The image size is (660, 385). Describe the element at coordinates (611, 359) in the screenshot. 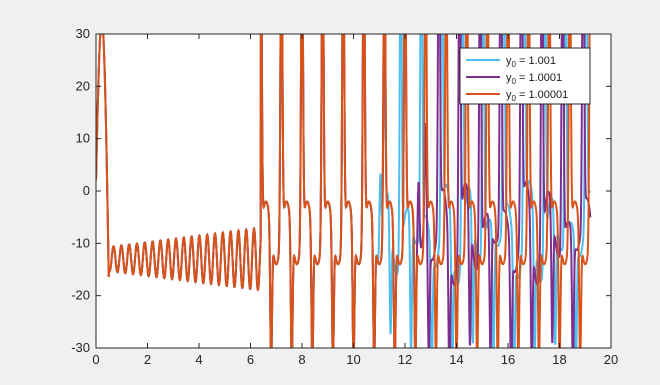

I see `x-tick-label: 20` at that location.